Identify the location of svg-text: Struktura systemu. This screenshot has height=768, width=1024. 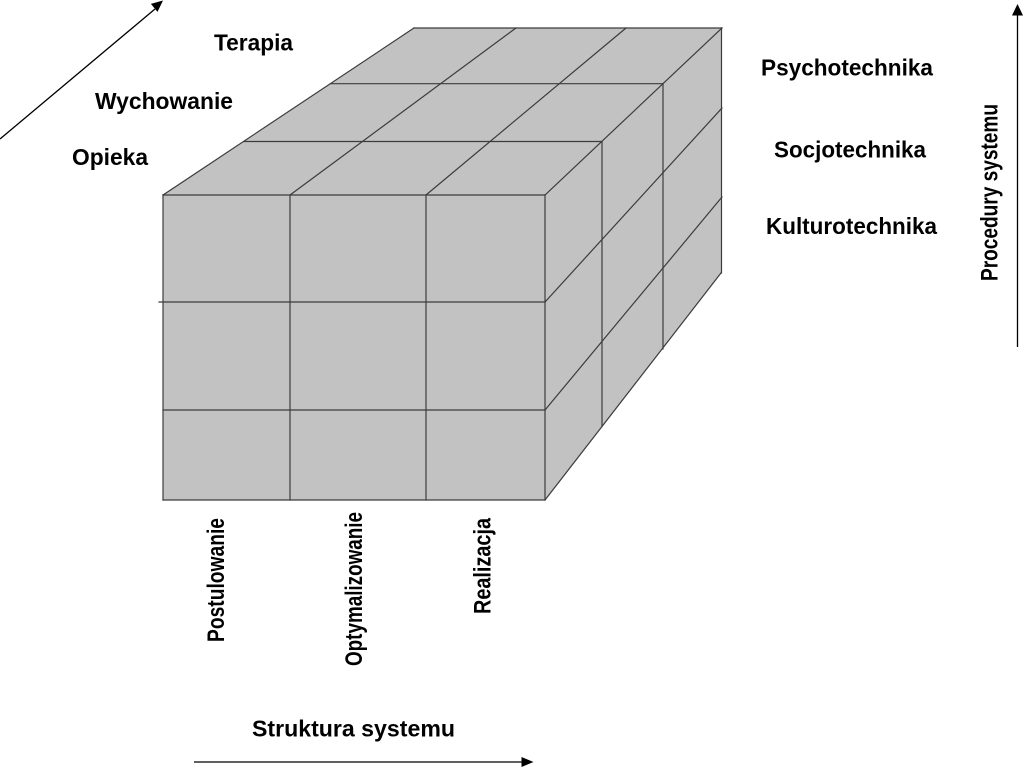
(353, 729).